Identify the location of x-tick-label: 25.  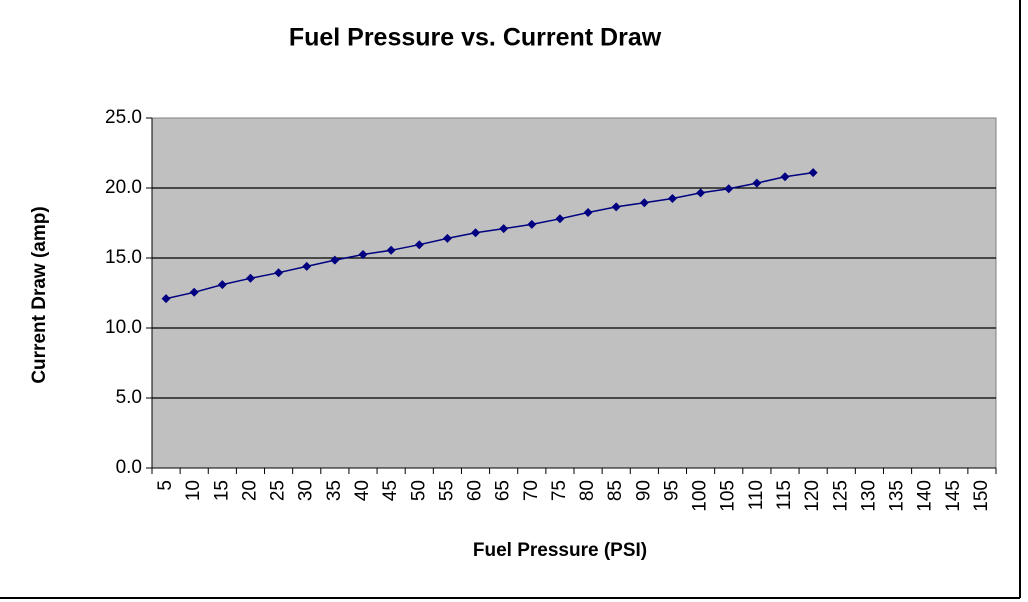
(278, 490).